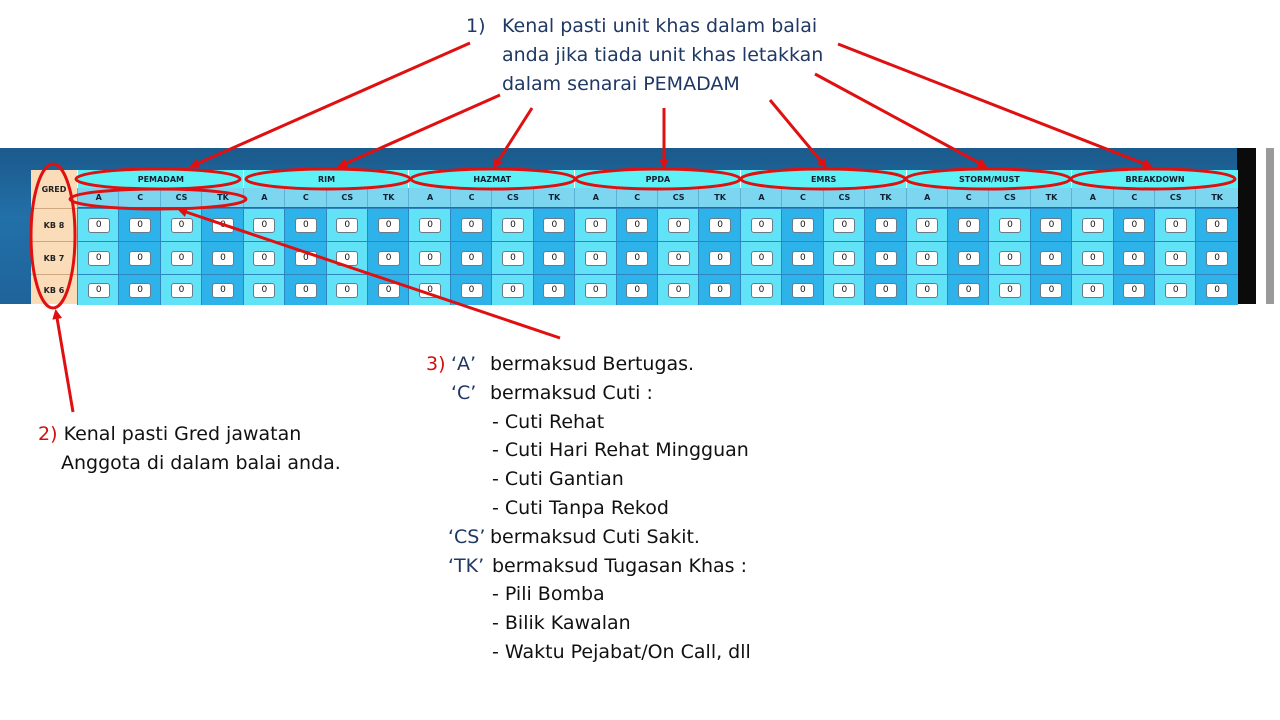  What do you see at coordinates (53, 236) in the screenshot?
I see `highlight-gred` at bounding box center [53, 236].